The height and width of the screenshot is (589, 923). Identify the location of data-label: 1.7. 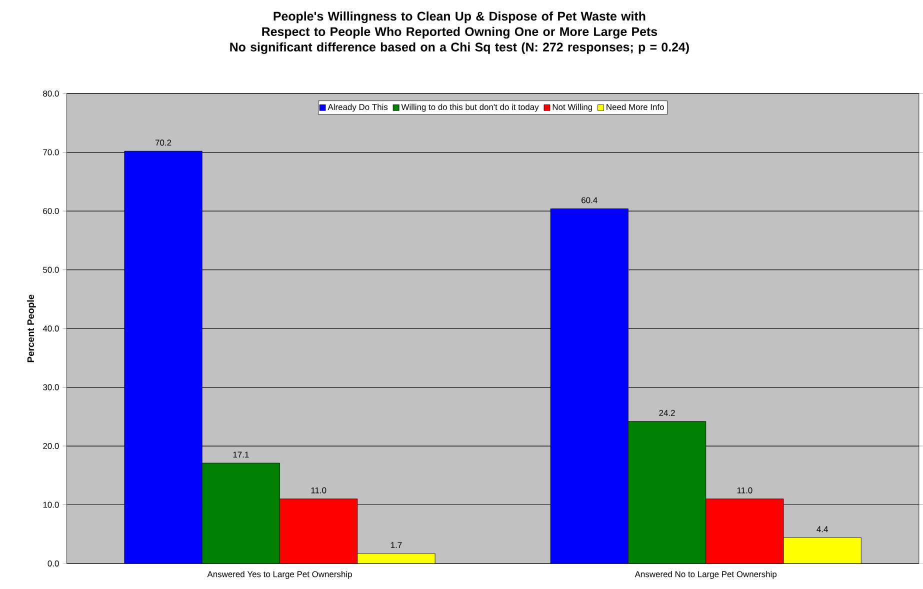
(396, 545).